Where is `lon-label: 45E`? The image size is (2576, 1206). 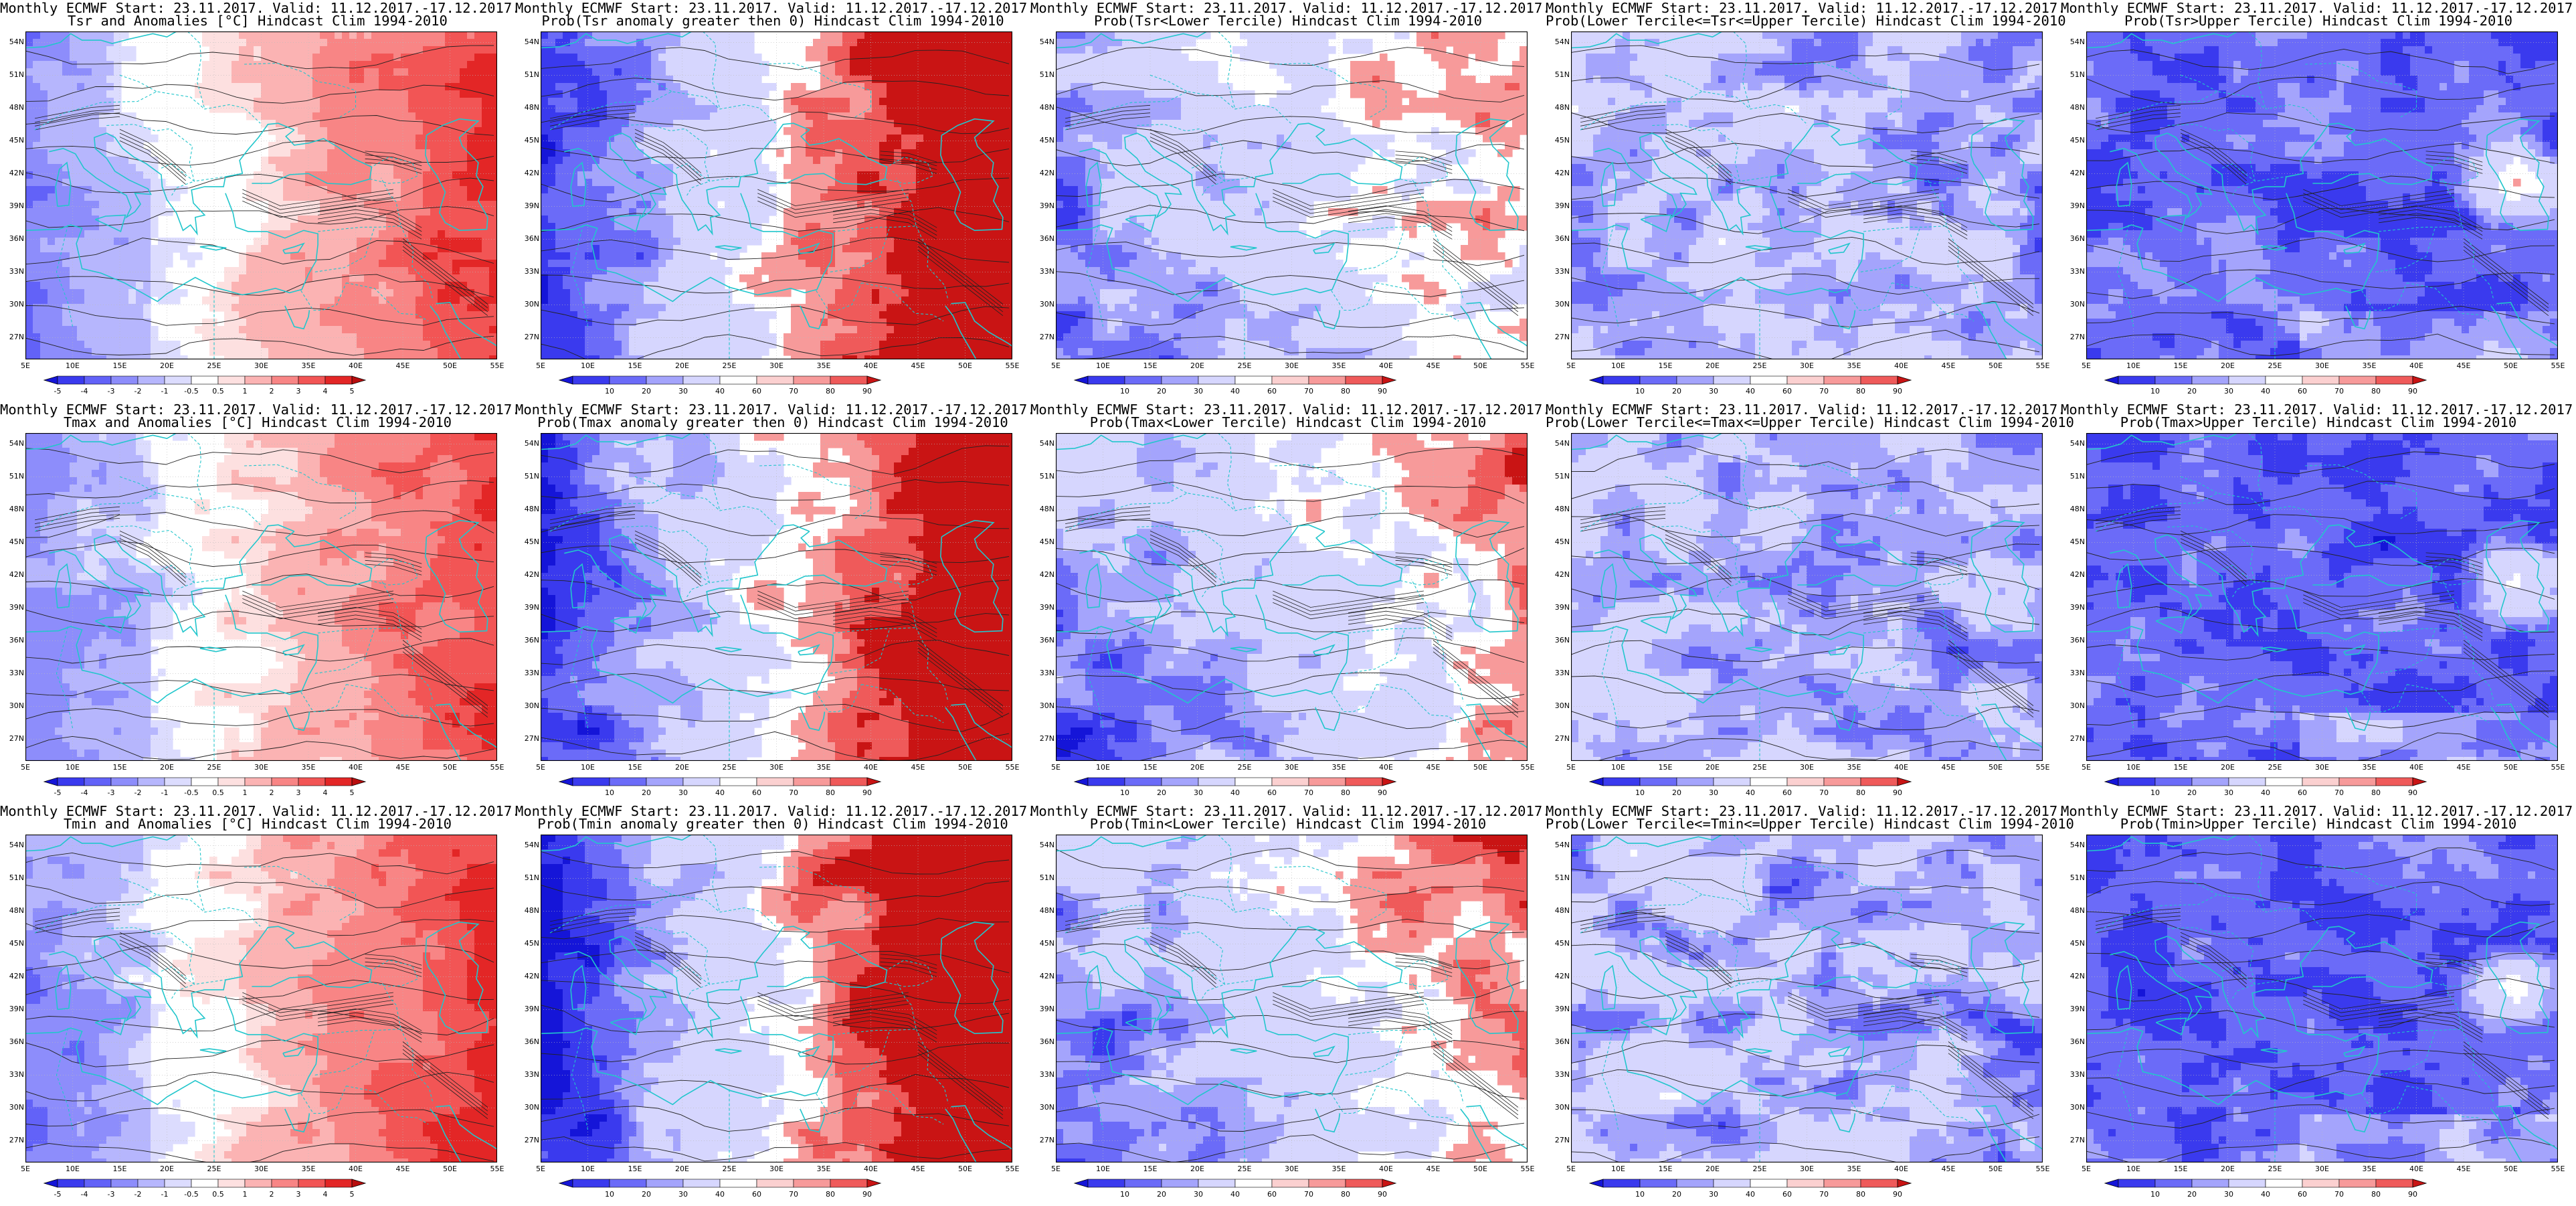
lon-label: 45E is located at coordinates (402, 767).